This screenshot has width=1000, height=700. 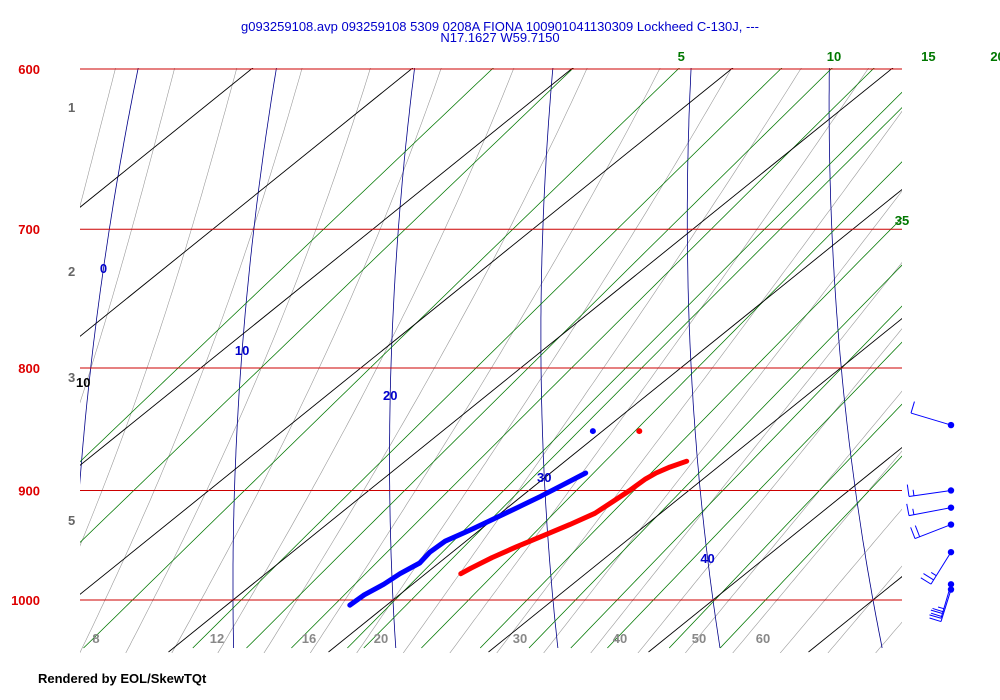 What do you see at coordinates (217, 638) in the screenshot?
I see `bottom-label: 12` at bounding box center [217, 638].